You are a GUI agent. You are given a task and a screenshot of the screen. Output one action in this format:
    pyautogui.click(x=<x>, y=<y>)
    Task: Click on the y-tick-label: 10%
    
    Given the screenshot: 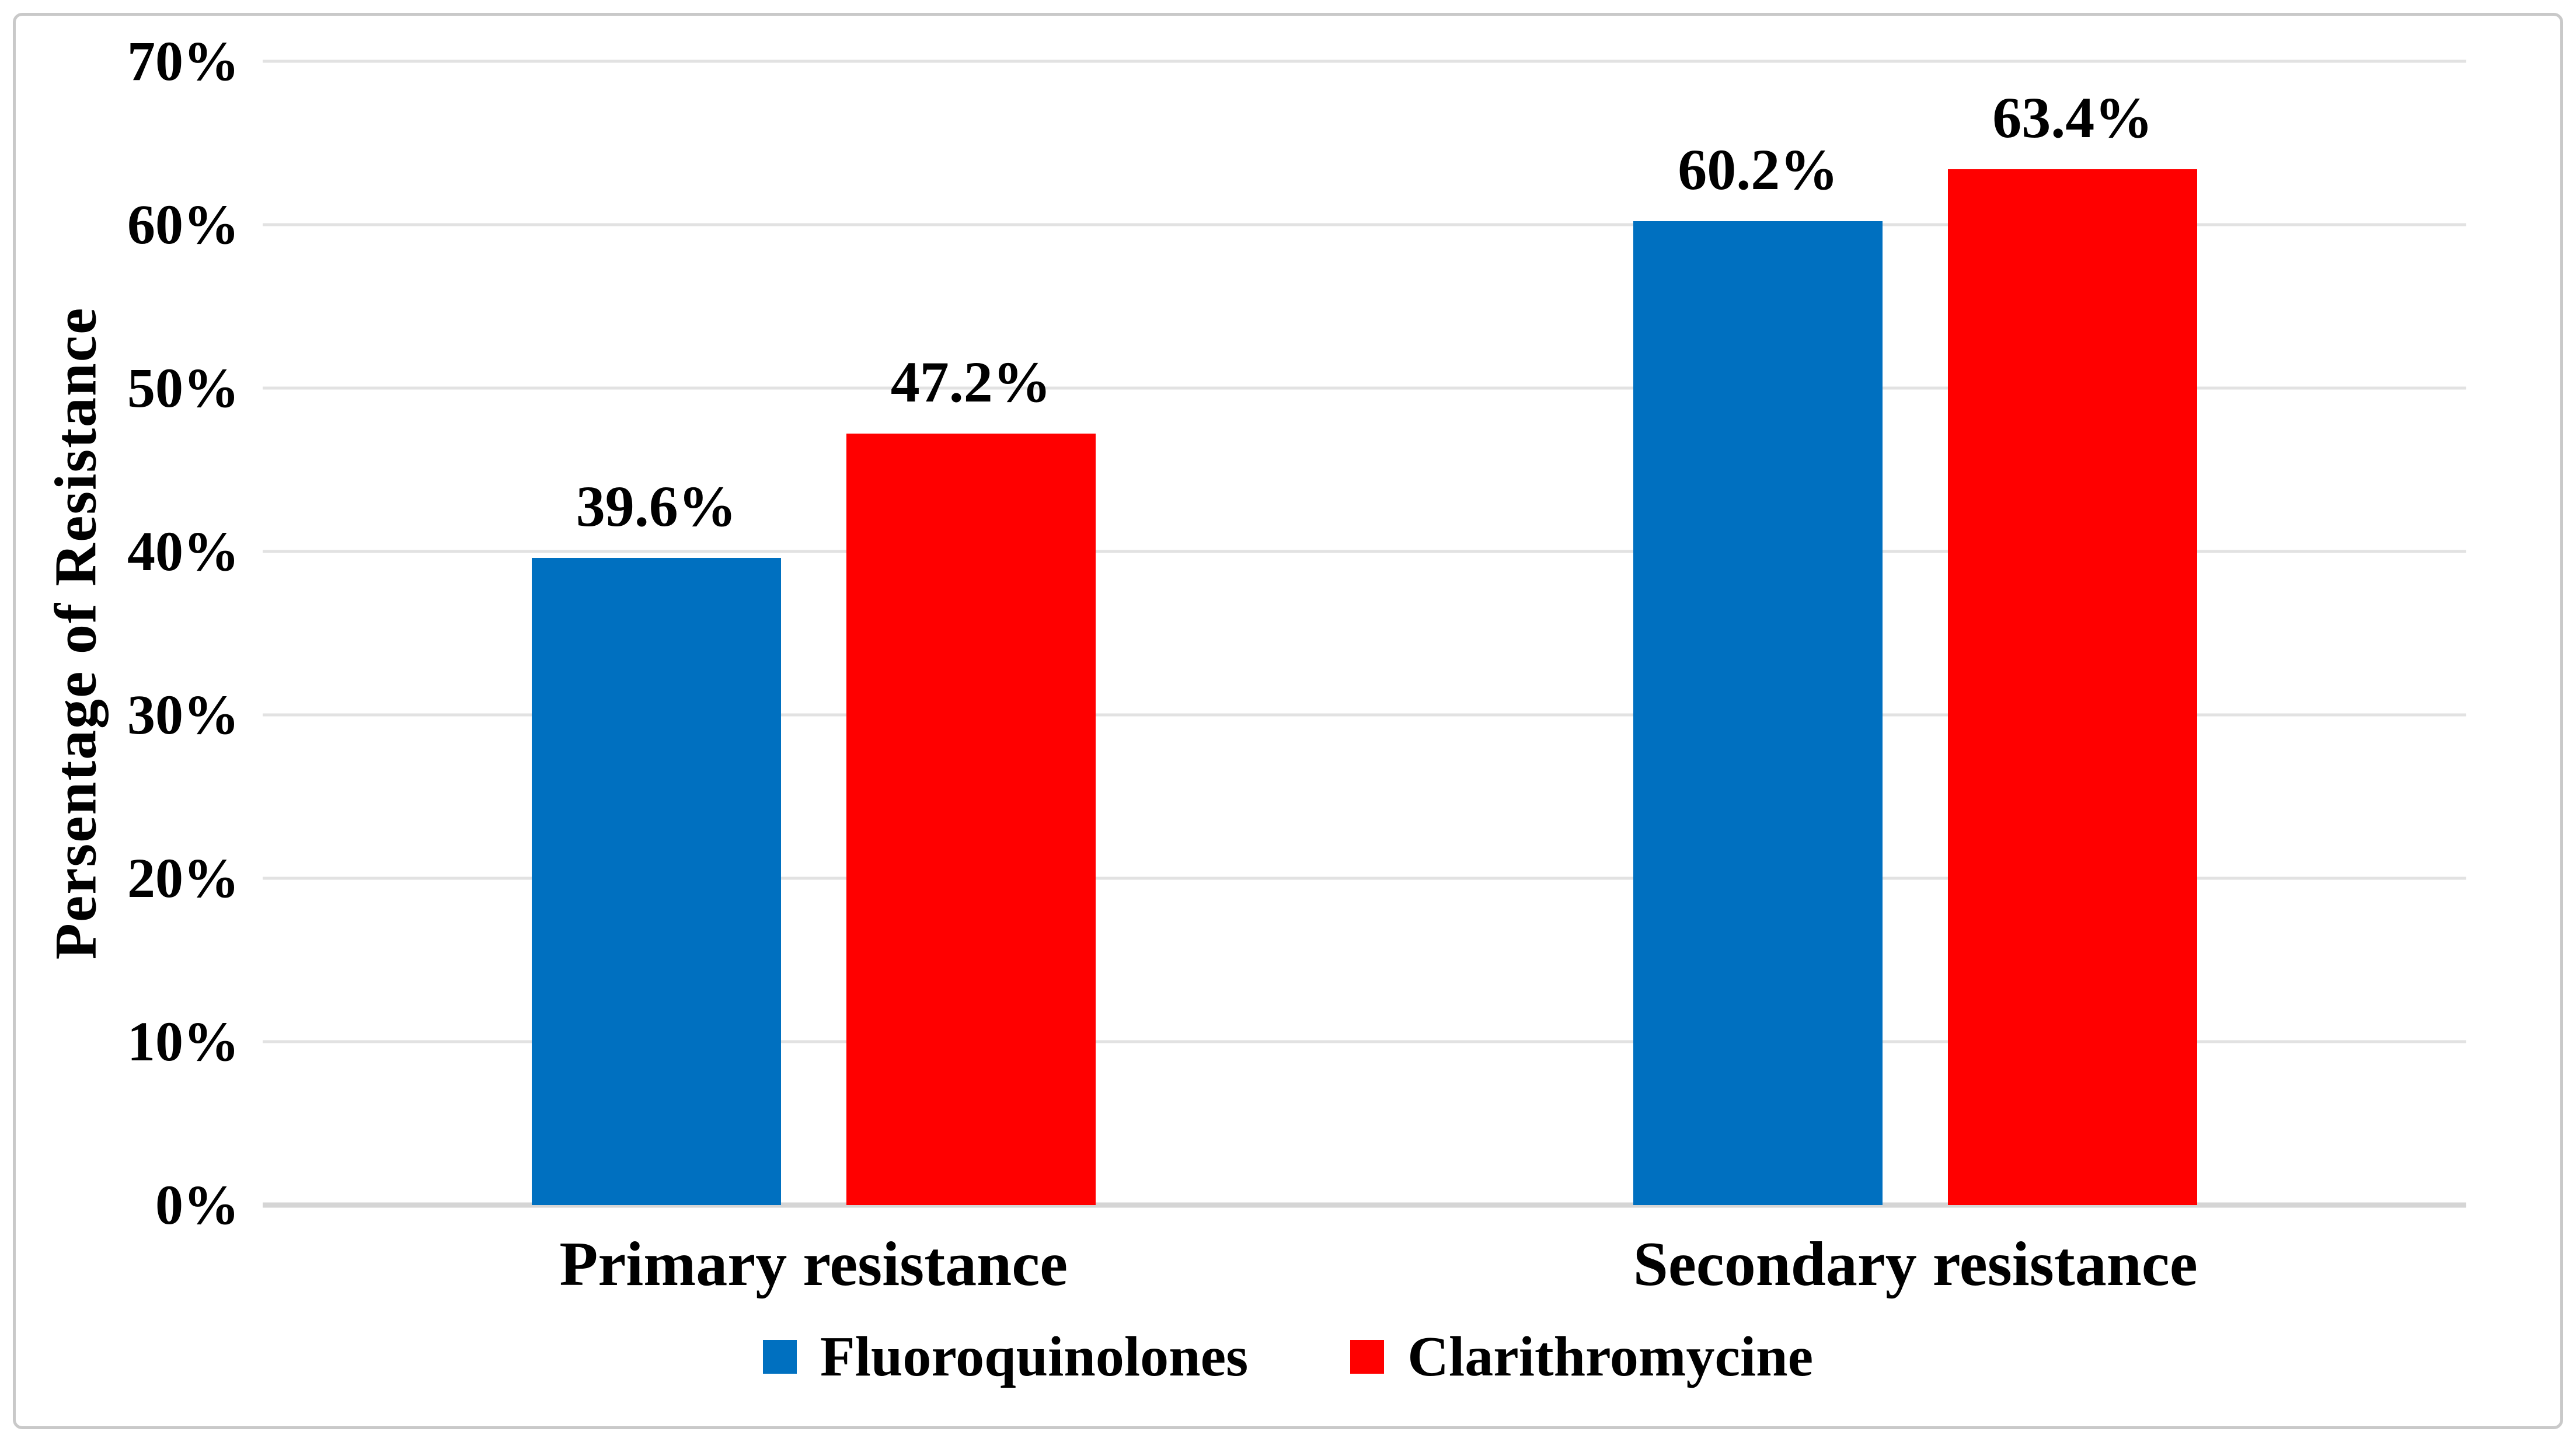 What is the action you would take?
    pyautogui.click(x=183, y=1041)
    